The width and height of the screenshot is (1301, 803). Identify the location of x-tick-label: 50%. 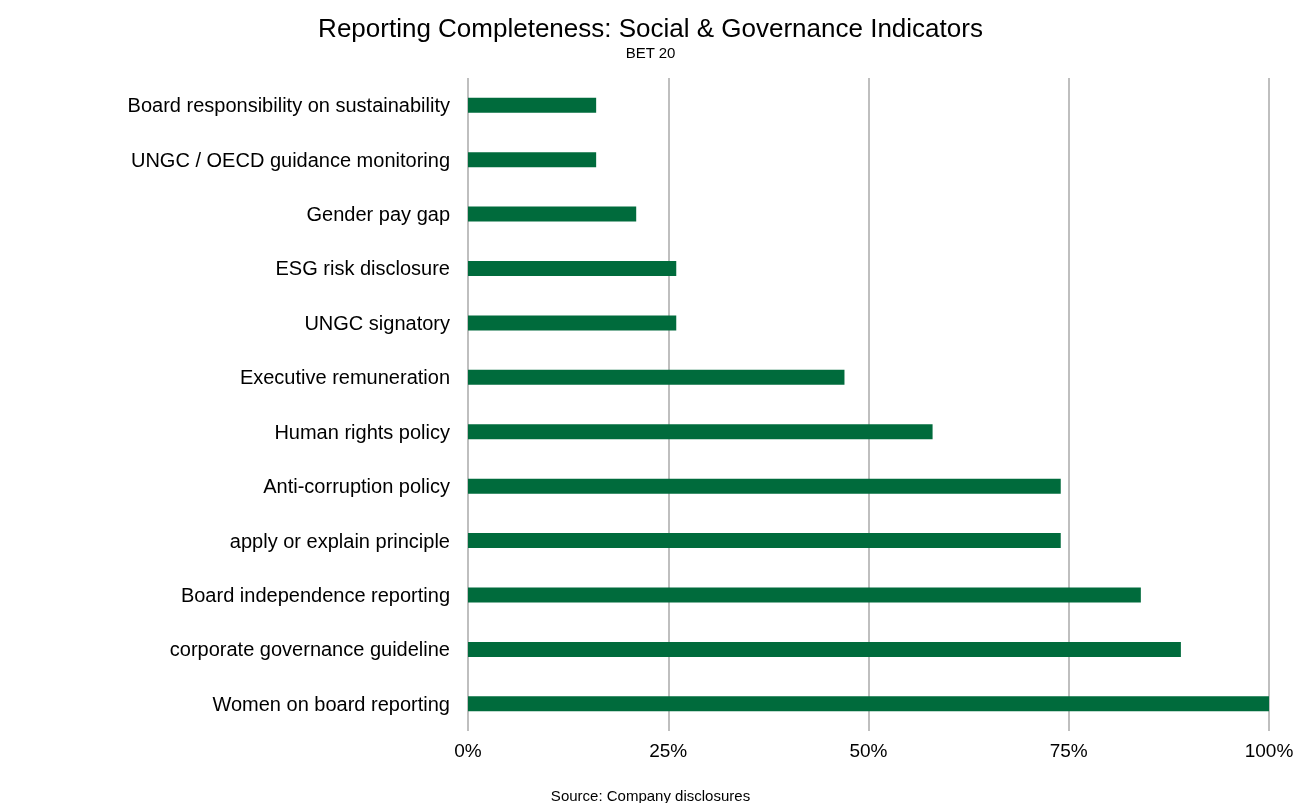
(868, 750).